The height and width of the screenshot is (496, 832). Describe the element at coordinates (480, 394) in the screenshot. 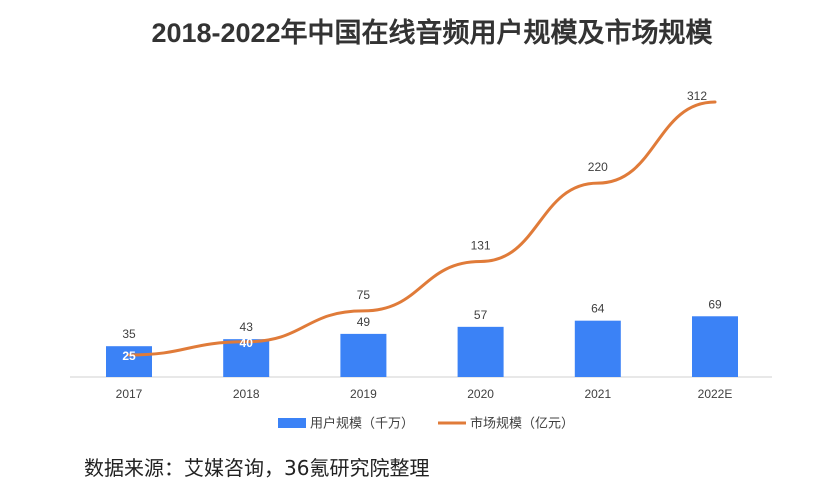

I see `x-tick-2020: 2020` at that location.